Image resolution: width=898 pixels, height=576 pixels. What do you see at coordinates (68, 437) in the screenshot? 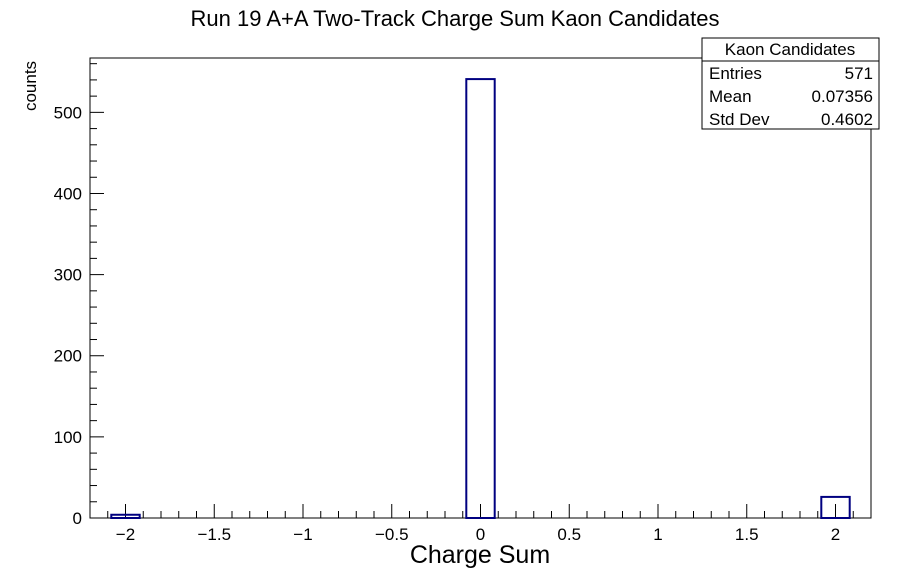
I see `y-tick-label: 100` at bounding box center [68, 437].